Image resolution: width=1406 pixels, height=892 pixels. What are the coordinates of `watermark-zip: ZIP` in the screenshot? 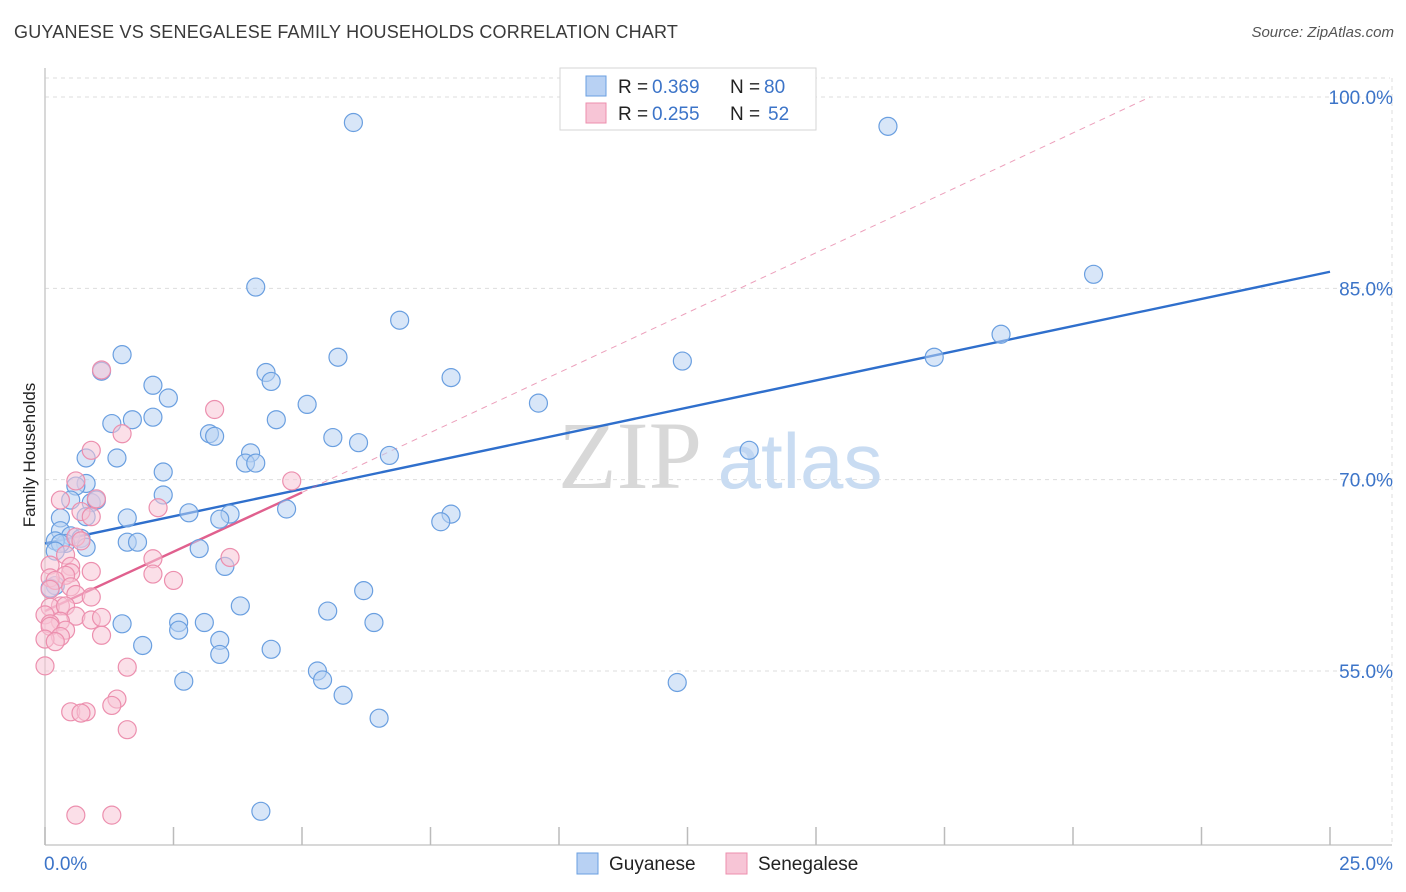 It's located at (630, 455).